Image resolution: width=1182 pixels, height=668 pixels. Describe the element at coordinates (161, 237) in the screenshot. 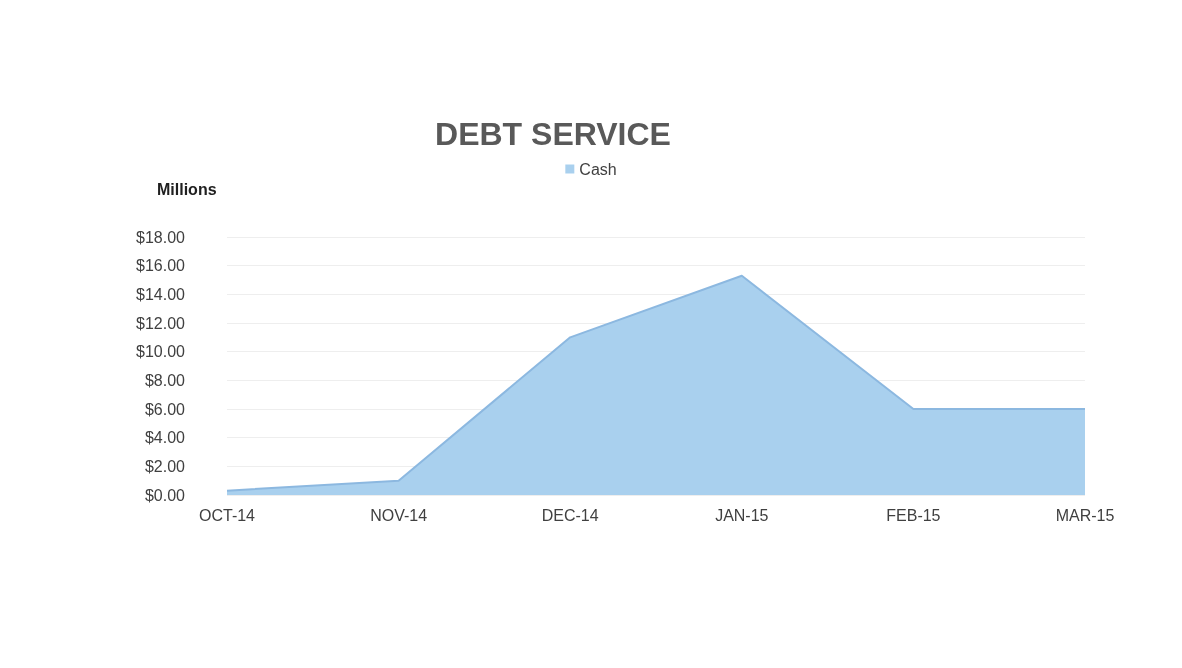

I see `y-tick-label: $18.00` at that location.